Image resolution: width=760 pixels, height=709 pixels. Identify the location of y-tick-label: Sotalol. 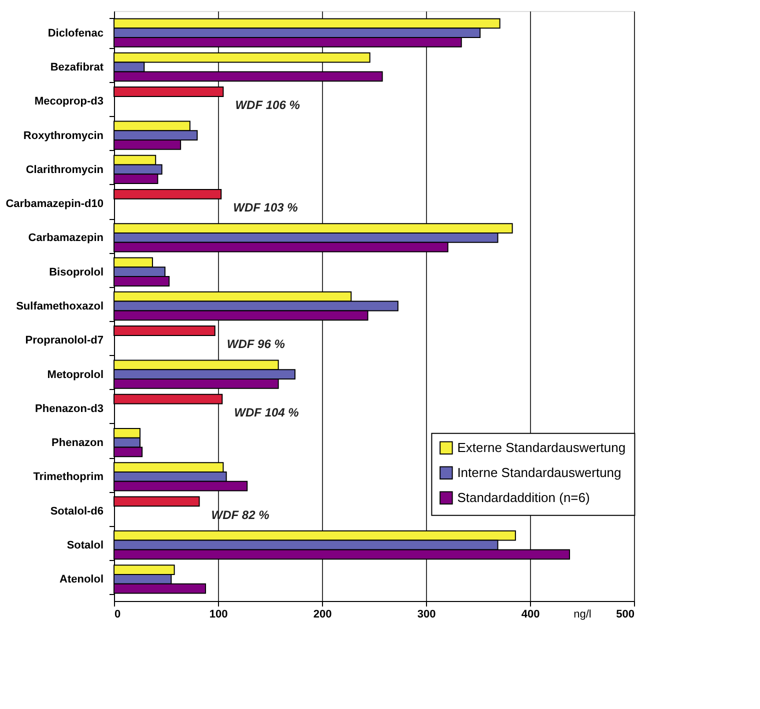
(85, 546).